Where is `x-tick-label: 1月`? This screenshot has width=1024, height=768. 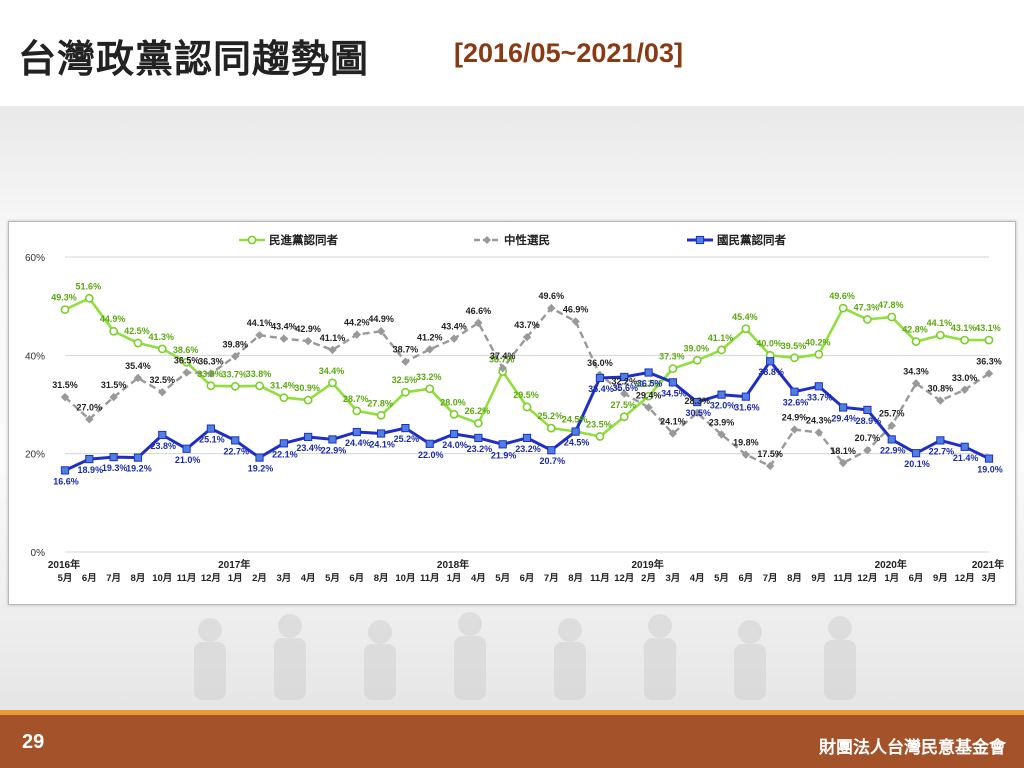
x-tick-label: 1月 is located at coordinates (454, 578).